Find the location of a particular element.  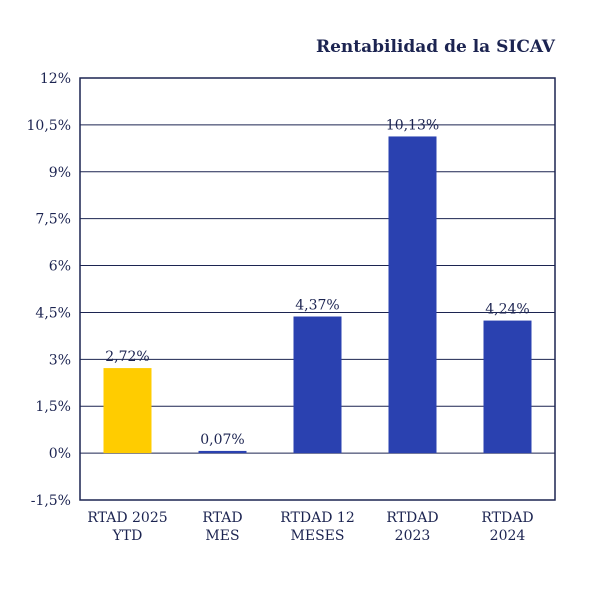

data-label: 2,72% is located at coordinates (127, 357).